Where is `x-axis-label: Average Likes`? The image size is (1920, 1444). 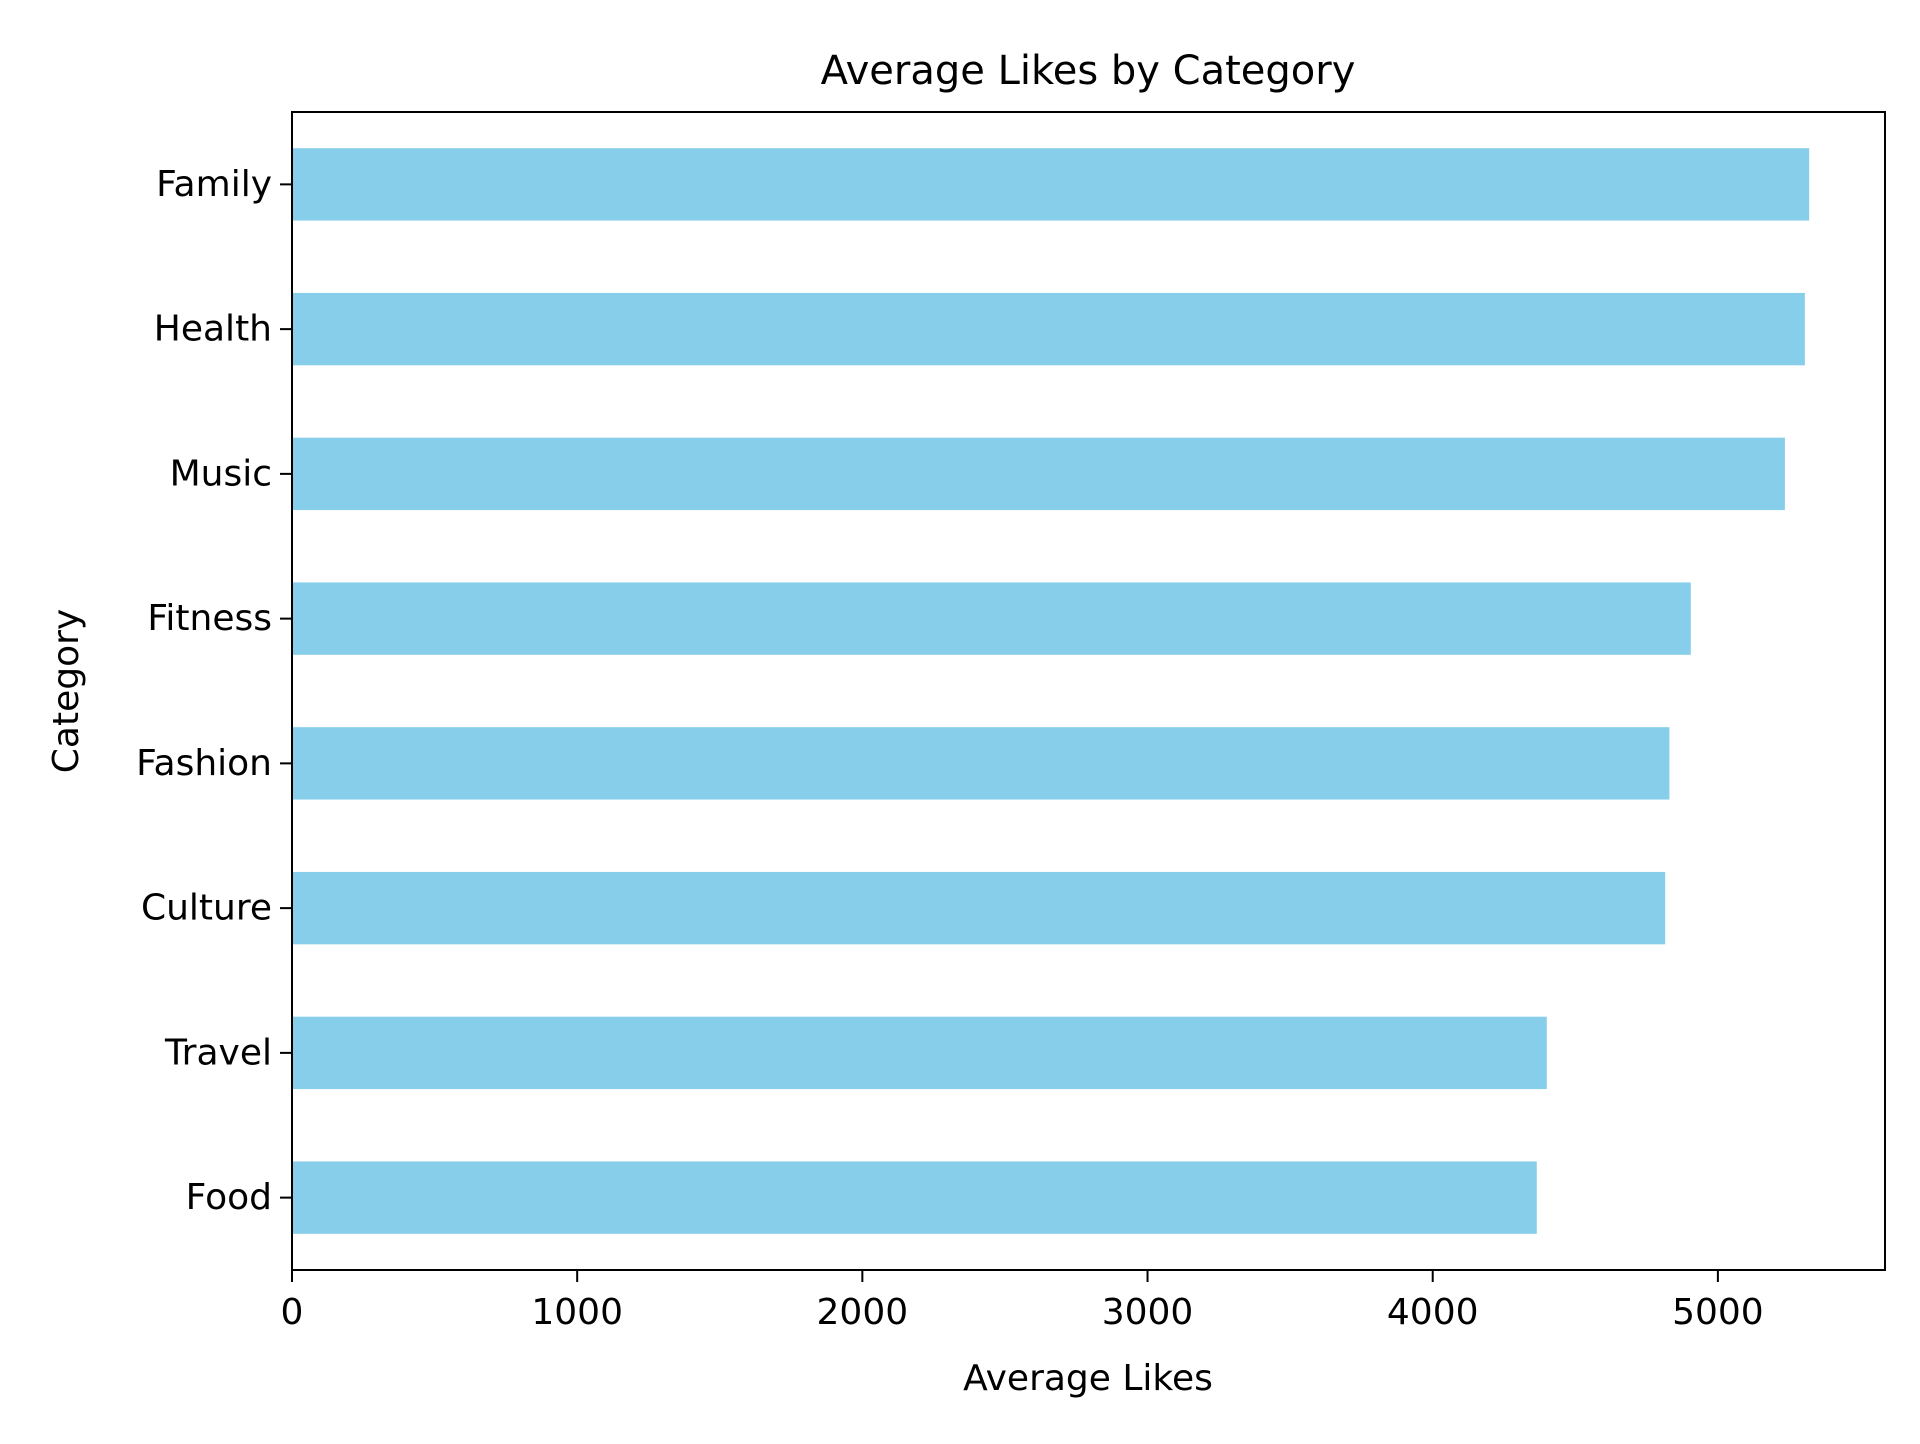 x-axis-label: Average Likes is located at coordinates (1088, 1378).